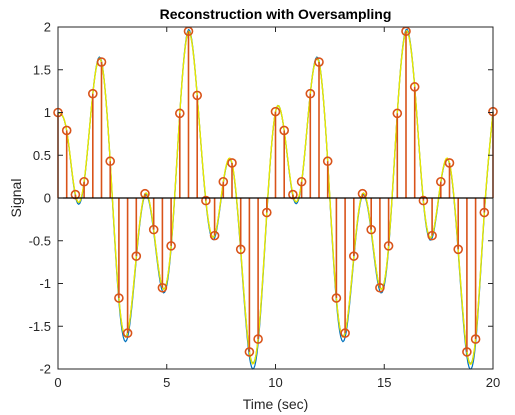 The width and height of the screenshot is (515, 415). What do you see at coordinates (40, 326) in the screenshot?
I see `y-tick-label: -1.5` at bounding box center [40, 326].